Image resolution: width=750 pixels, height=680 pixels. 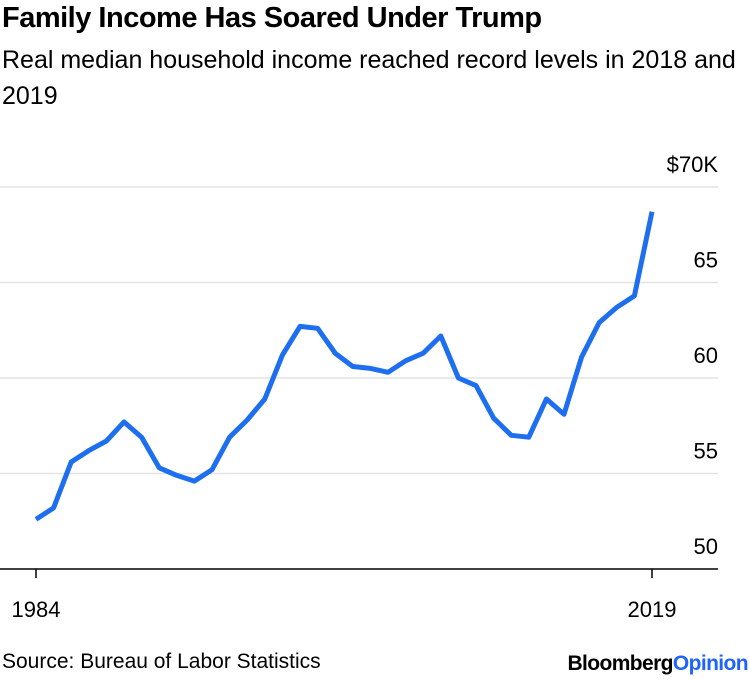 What do you see at coordinates (706, 451) in the screenshot?
I see `y-tick-label: 55` at bounding box center [706, 451].